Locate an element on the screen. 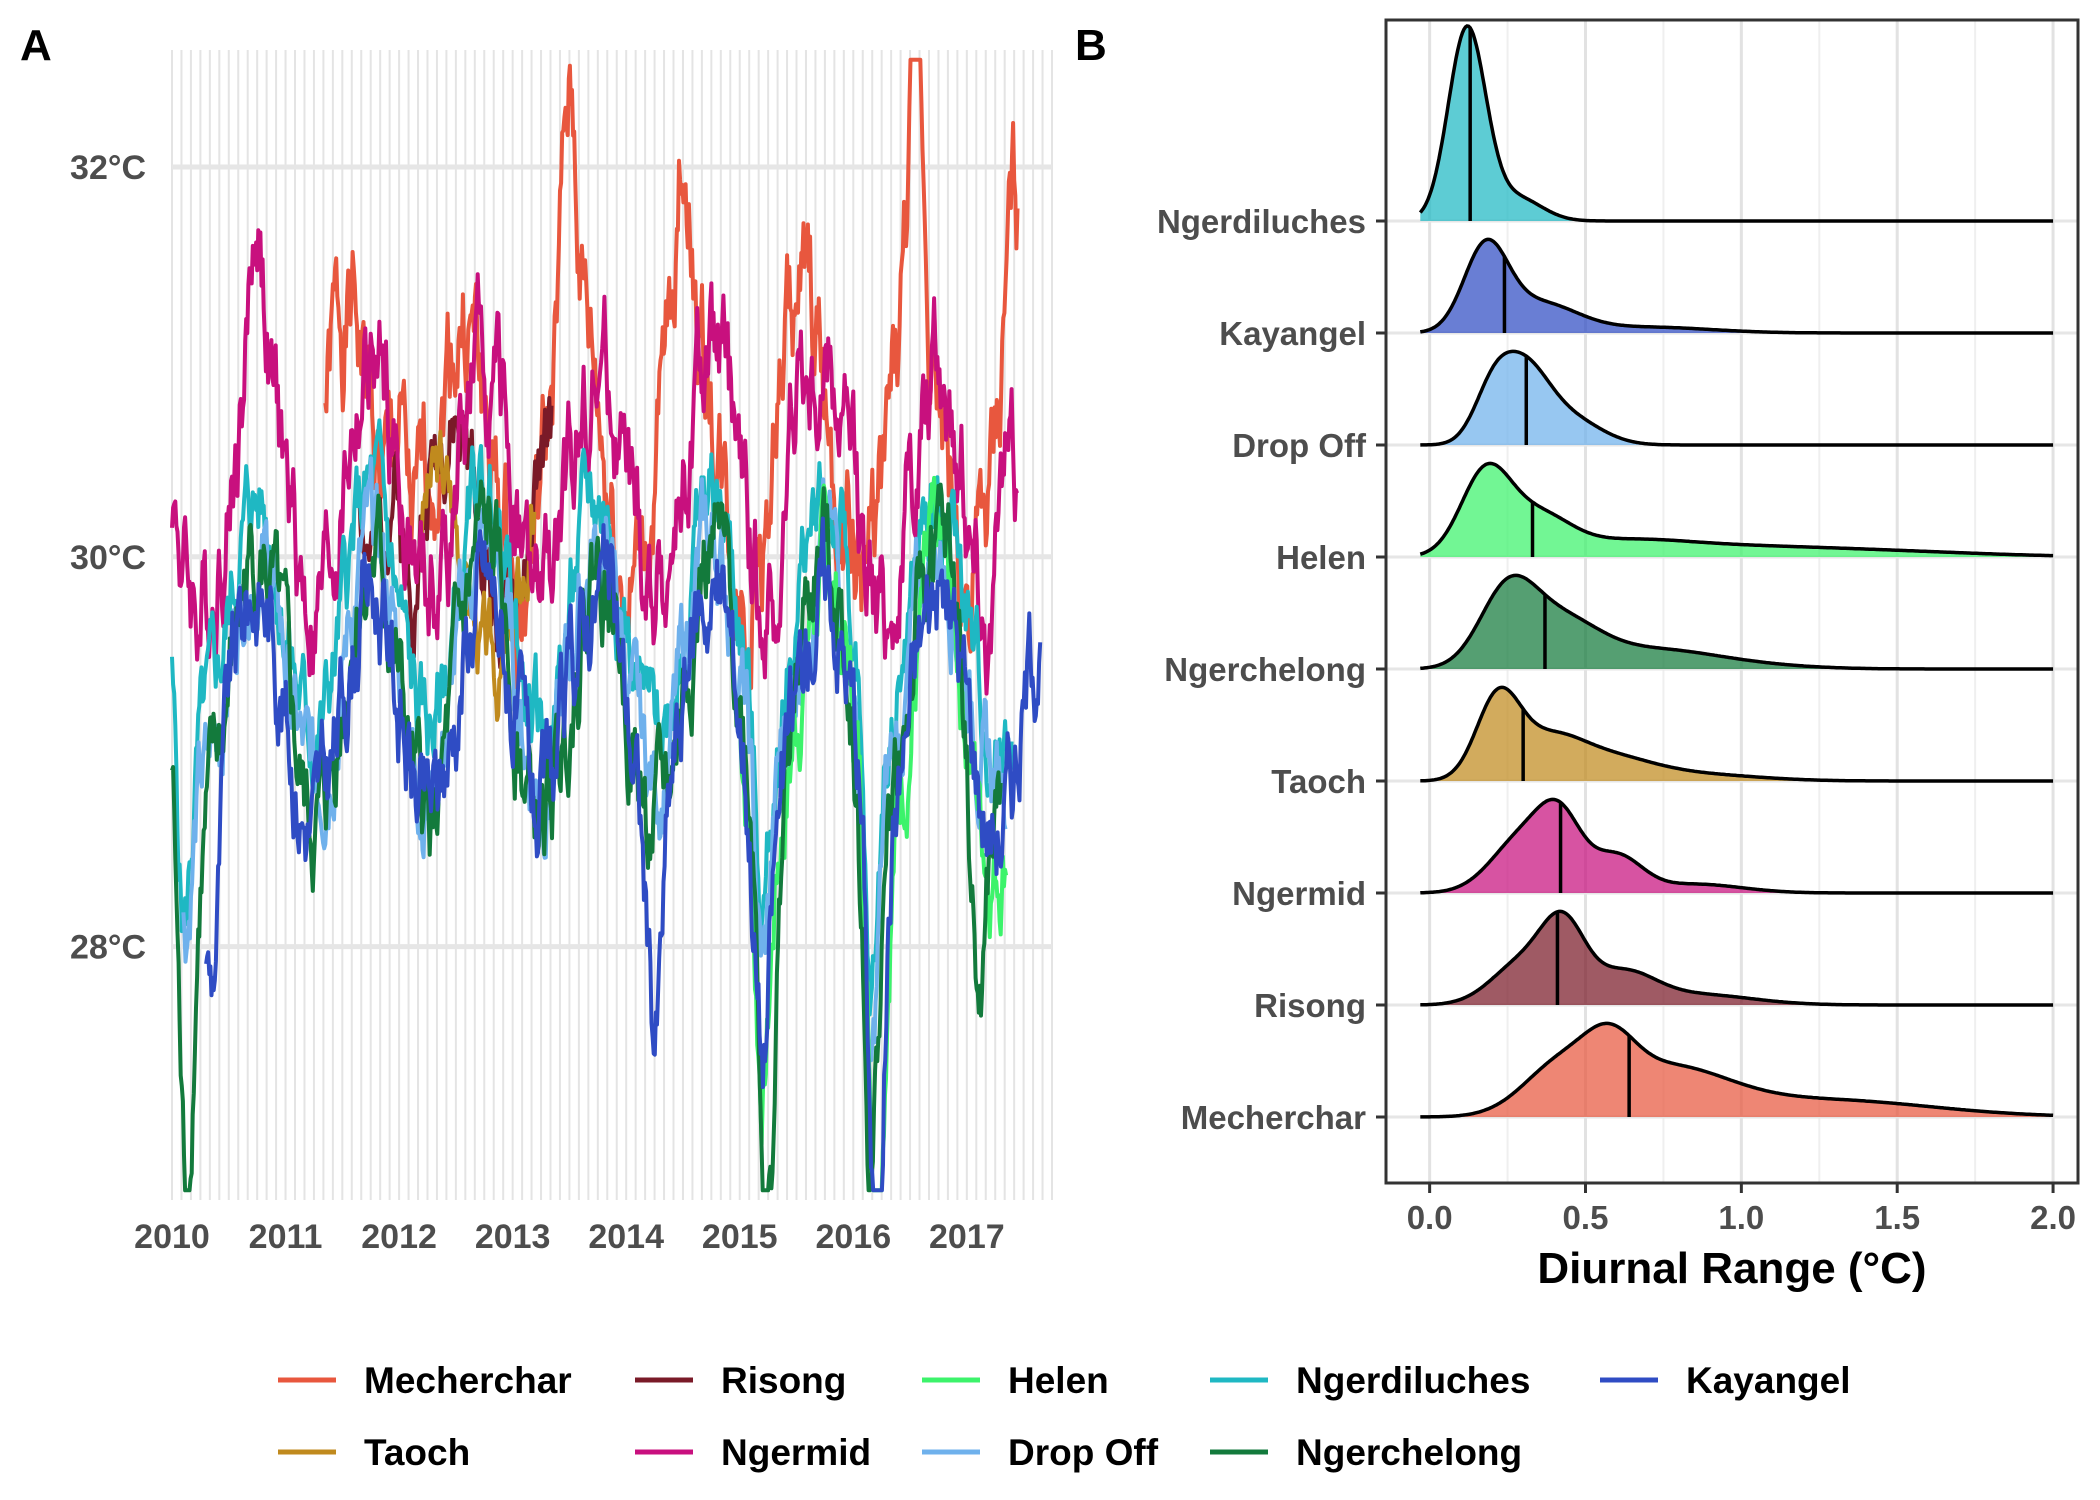 Image resolution: width=2100 pixels, height=1500 pixels. legend-label: Ngerdiluches is located at coordinates (1413, 1380).